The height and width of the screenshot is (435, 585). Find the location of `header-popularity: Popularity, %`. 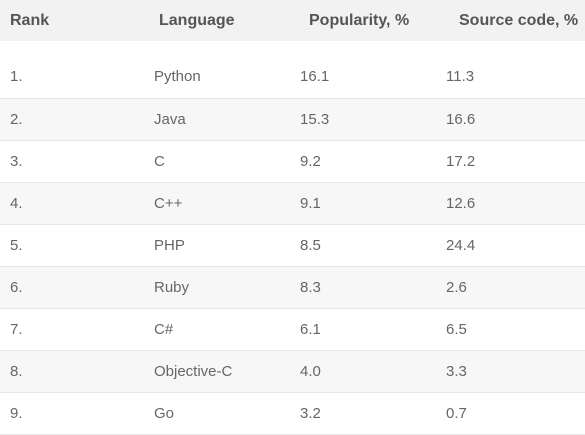

header-popularity: Popularity, % is located at coordinates (359, 20).